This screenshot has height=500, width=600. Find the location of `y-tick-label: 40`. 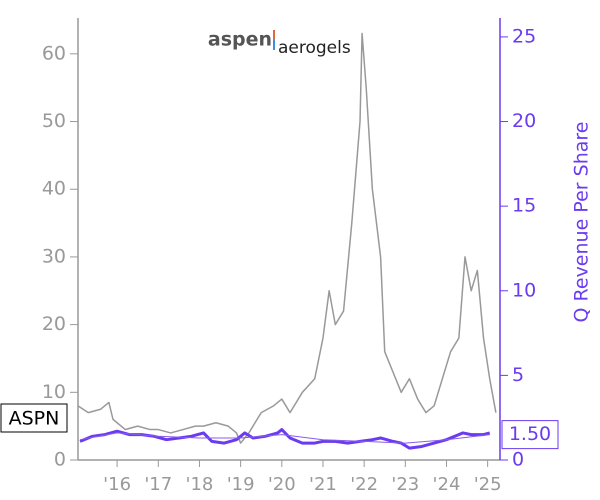

y-tick-label: 40 is located at coordinates (54, 189).